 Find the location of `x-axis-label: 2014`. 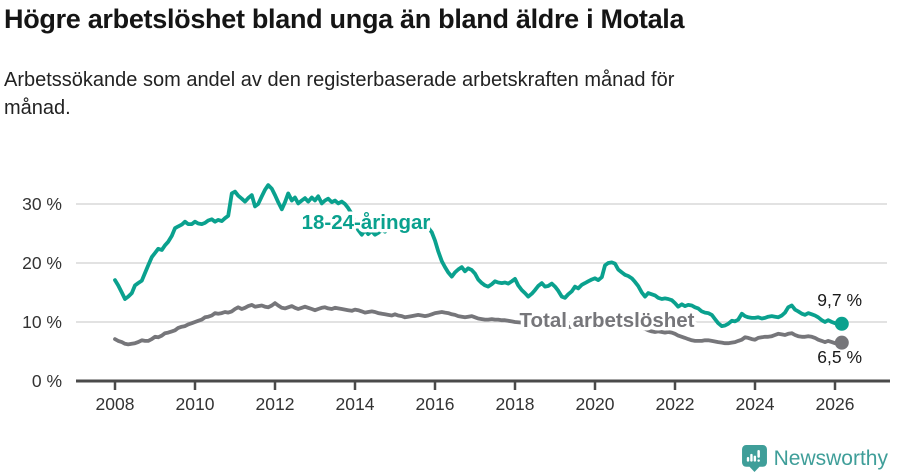

x-axis-label: 2014 is located at coordinates (355, 404).